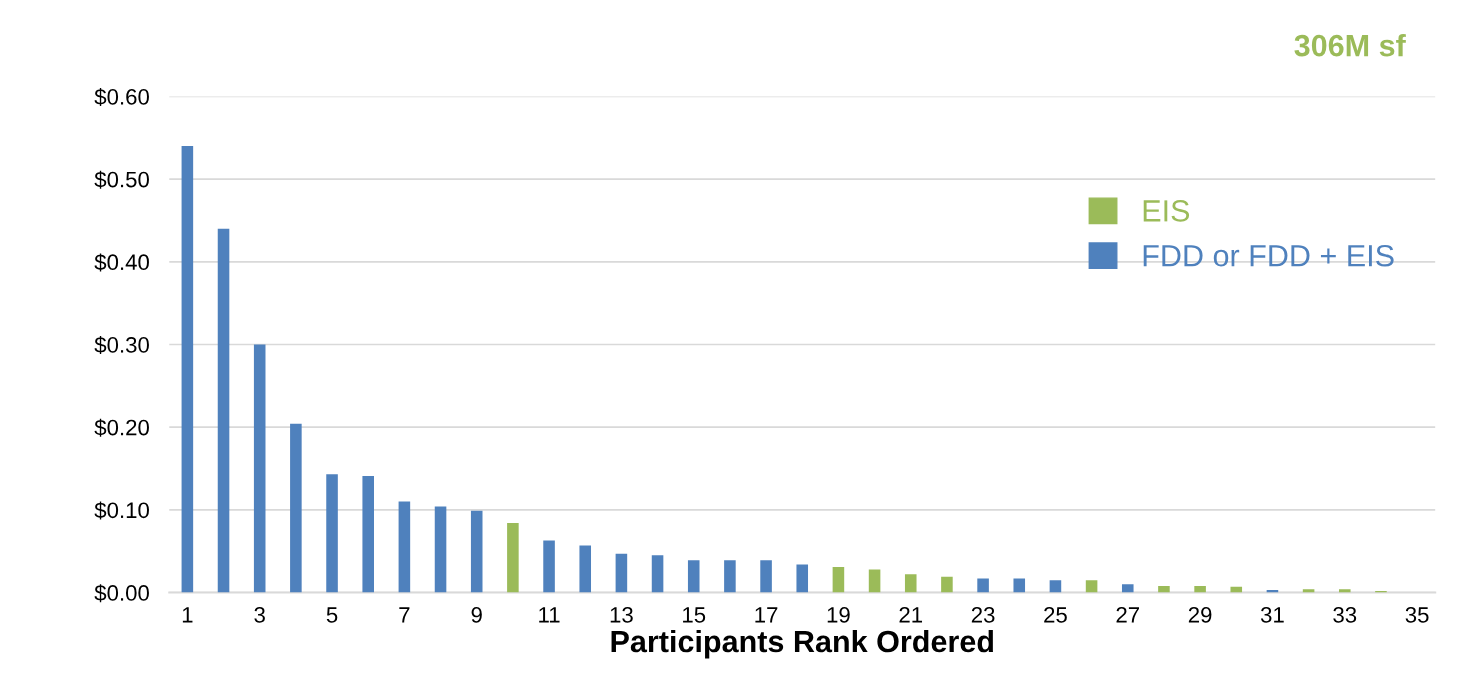 The height and width of the screenshot is (689, 1472). What do you see at coordinates (121, 97) in the screenshot?
I see `y-tick-label: $0.60` at bounding box center [121, 97].